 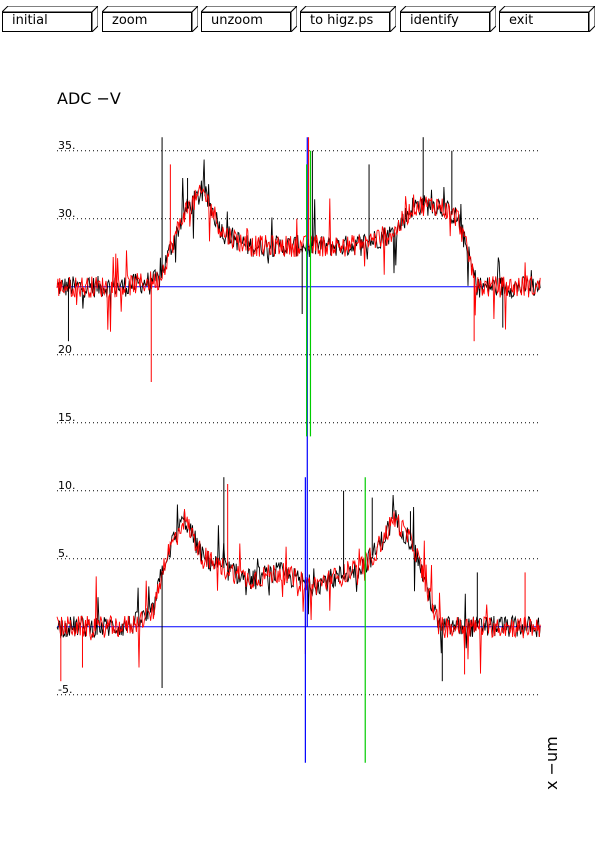 I want to click on y-tick-label: 15., so click(x=67, y=417).